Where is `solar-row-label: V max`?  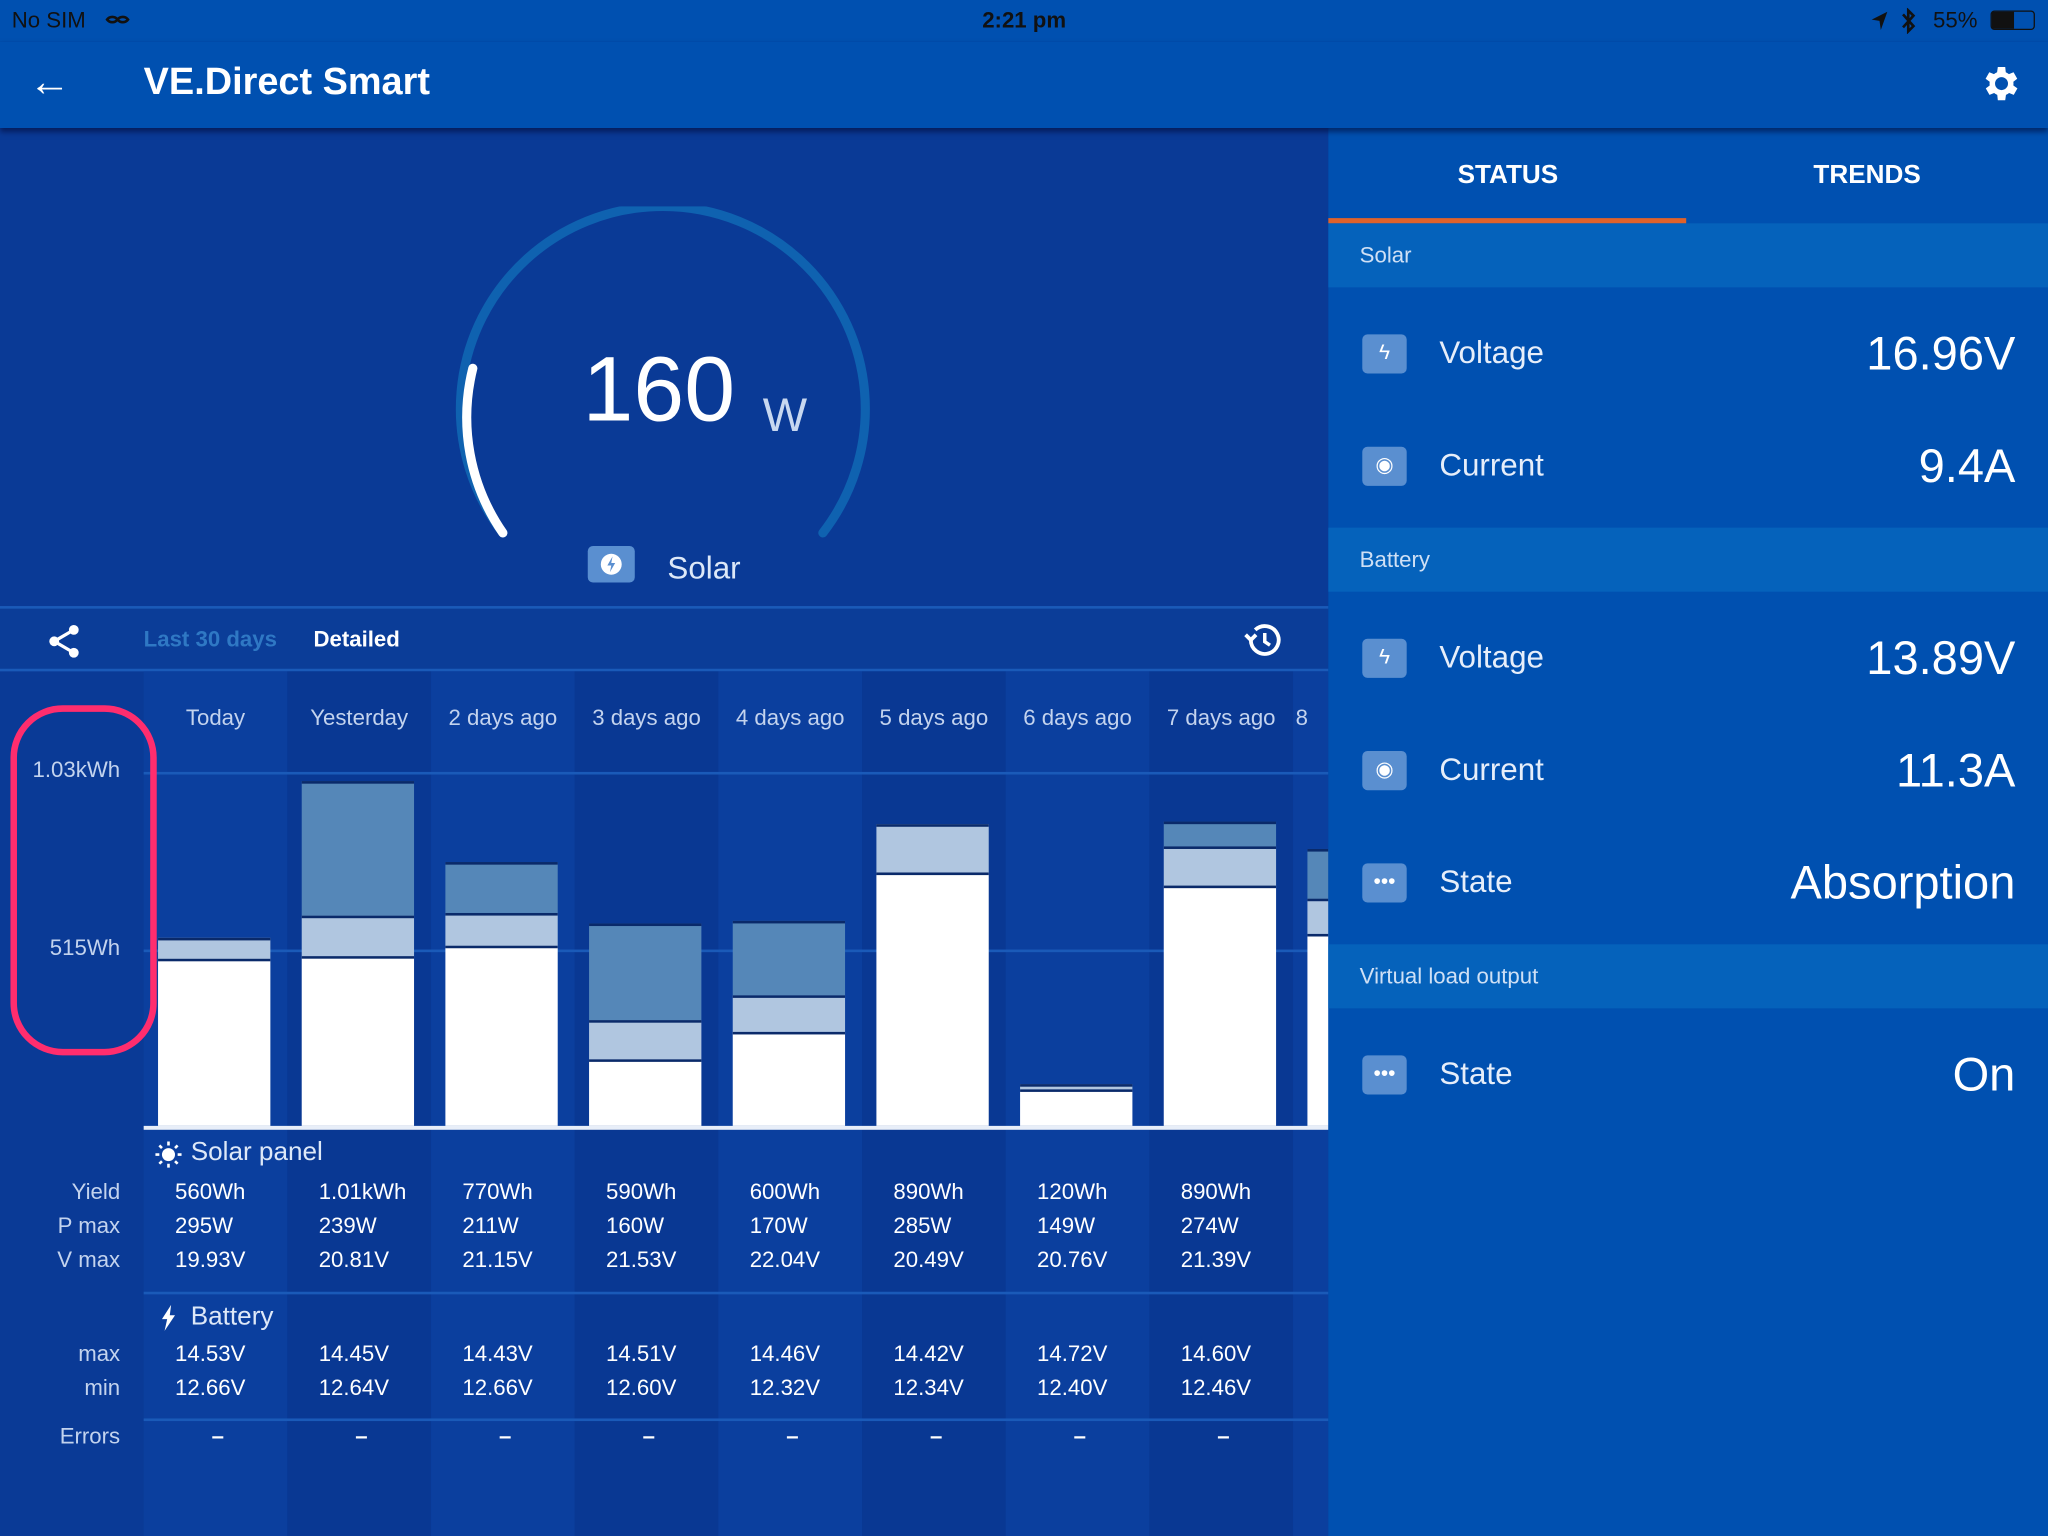 solar-row-label: V max is located at coordinates (89, 1260).